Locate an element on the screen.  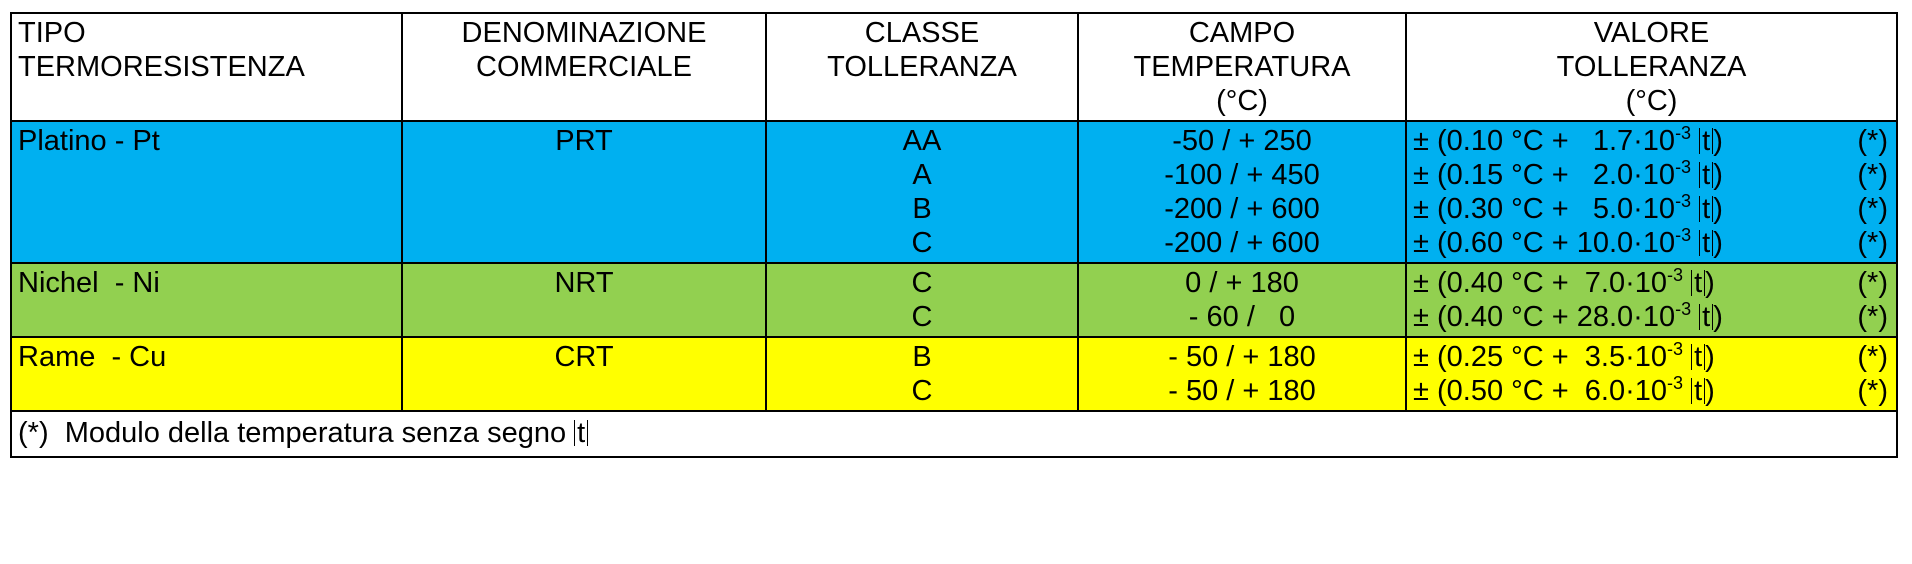
tolleranza-value: ± (0.50 °C + 6.0·10-3 t) (*) is located at coordinates (1650, 390).